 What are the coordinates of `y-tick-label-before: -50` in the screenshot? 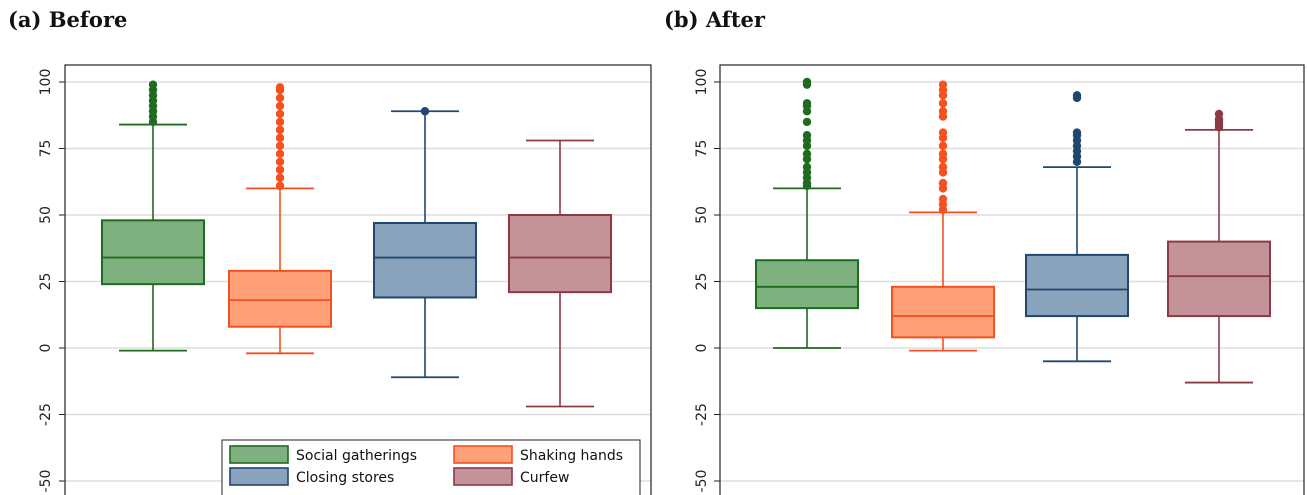 It's located at (46, 481).